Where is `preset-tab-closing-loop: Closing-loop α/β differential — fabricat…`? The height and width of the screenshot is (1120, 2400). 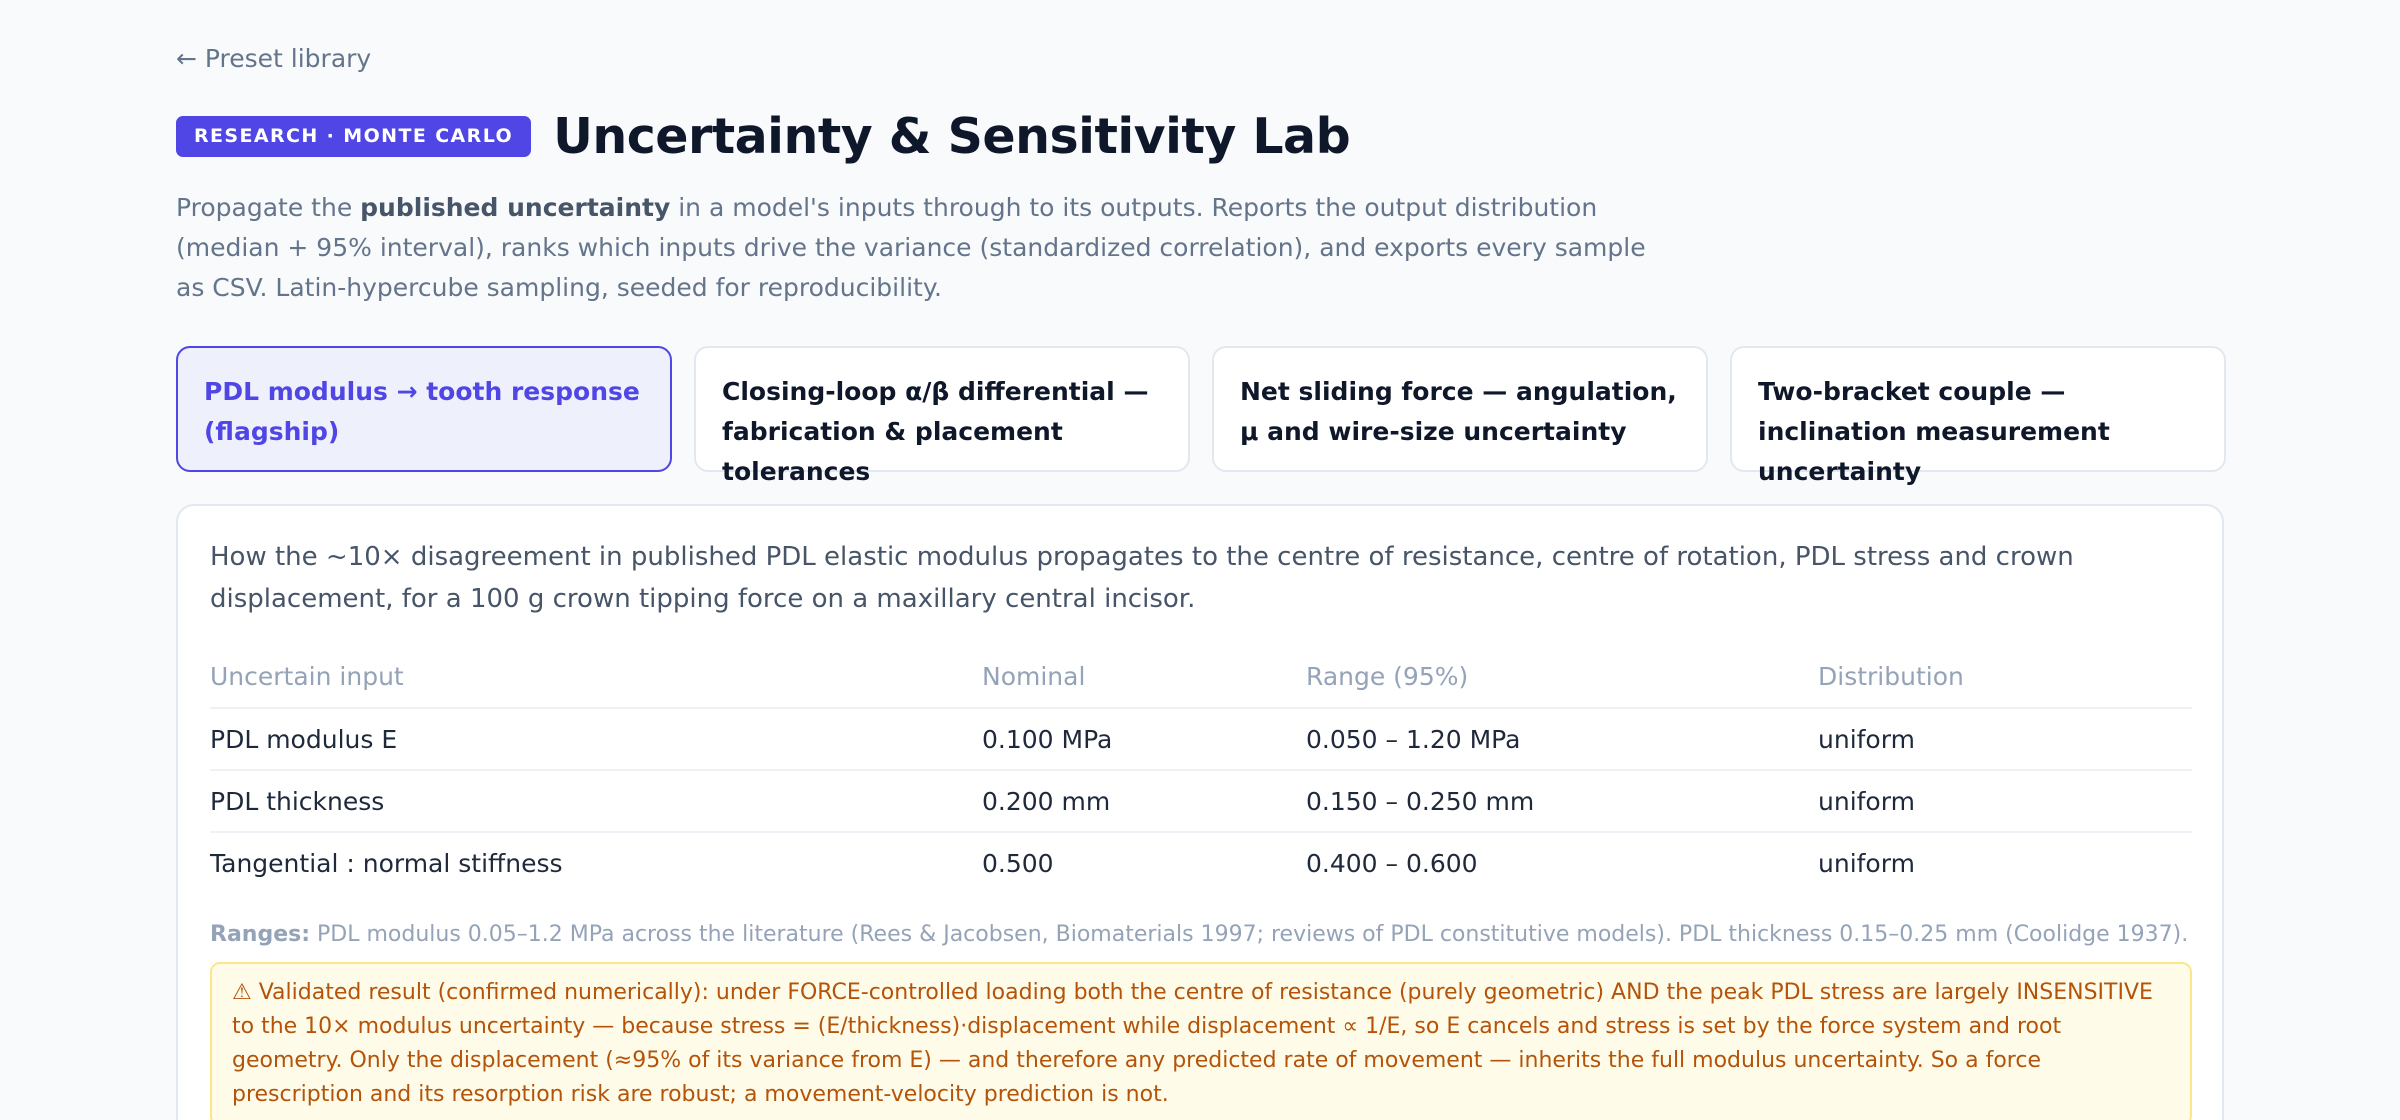
preset-tab-closing-loop: Closing-loop α/β differential — fabricat… is located at coordinates (942, 416).